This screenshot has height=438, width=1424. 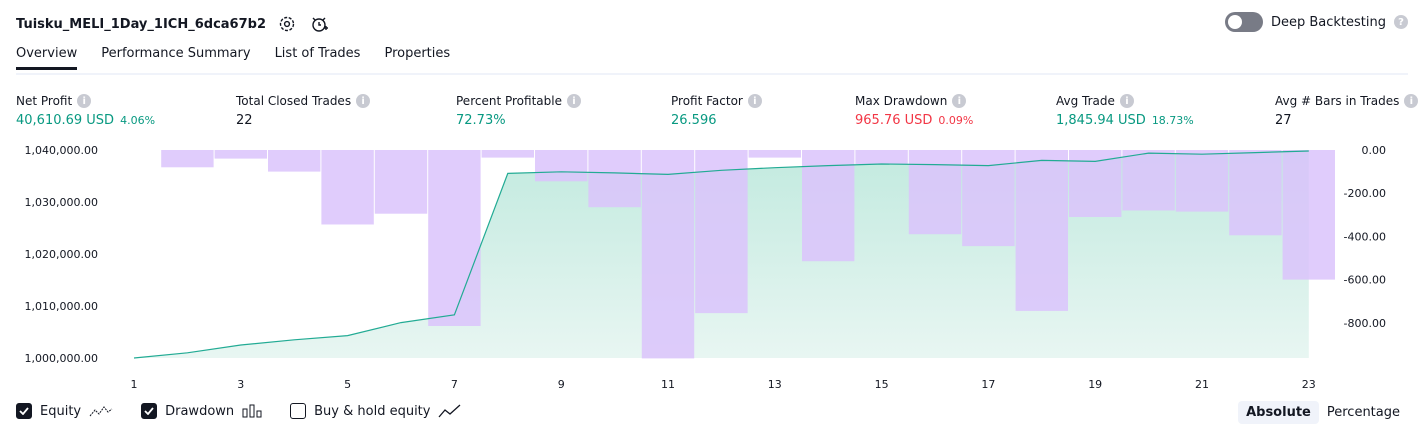 I want to click on metric-label: Total Closed Trades, so click(x=294, y=101).